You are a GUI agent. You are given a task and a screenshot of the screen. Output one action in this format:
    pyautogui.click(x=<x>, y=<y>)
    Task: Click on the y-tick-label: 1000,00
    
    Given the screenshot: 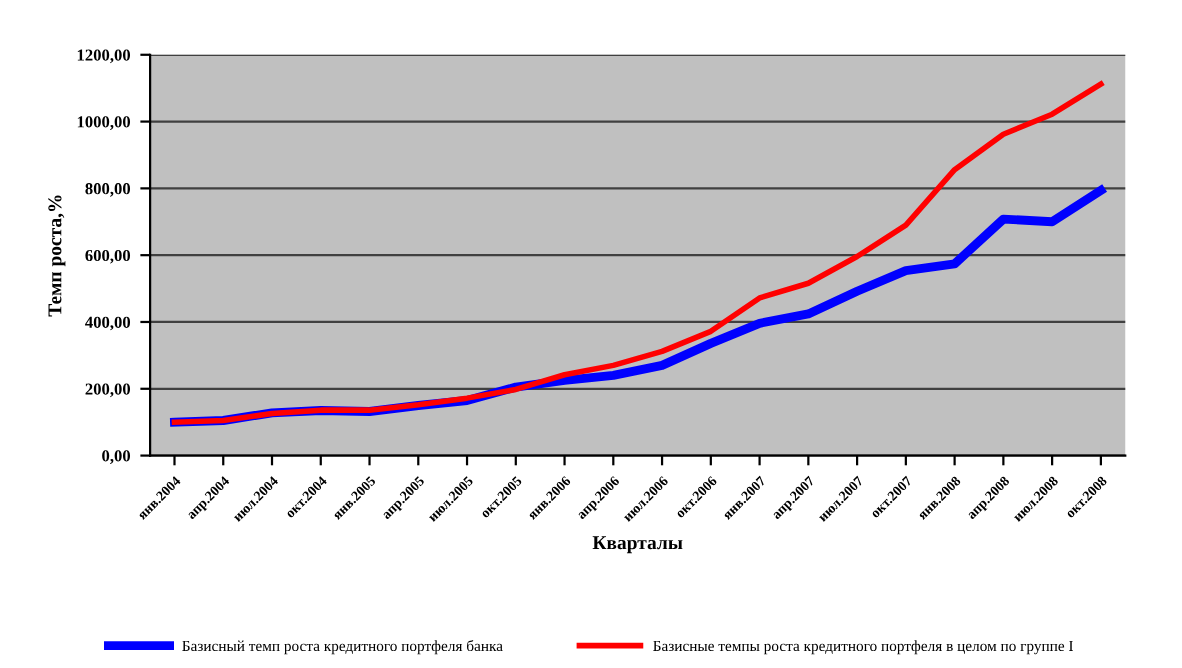 What is the action you would take?
    pyautogui.click(x=104, y=123)
    